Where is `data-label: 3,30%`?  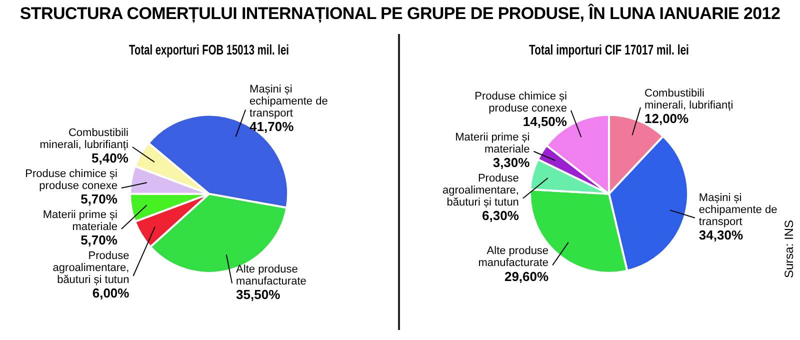
data-label: 3,30% is located at coordinates (511, 162).